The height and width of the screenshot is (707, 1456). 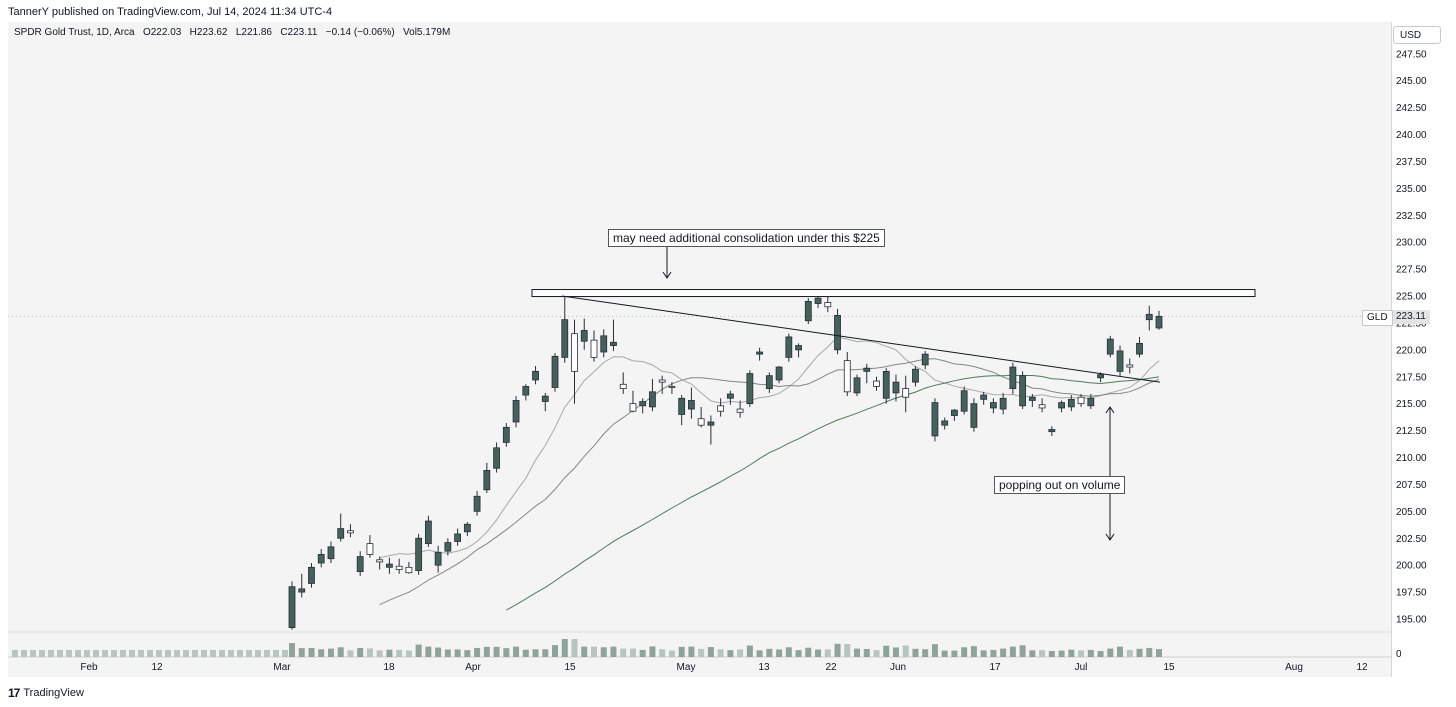 What do you see at coordinates (1411, 620) in the screenshot?
I see `y-tick-label: 195.00` at bounding box center [1411, 620].